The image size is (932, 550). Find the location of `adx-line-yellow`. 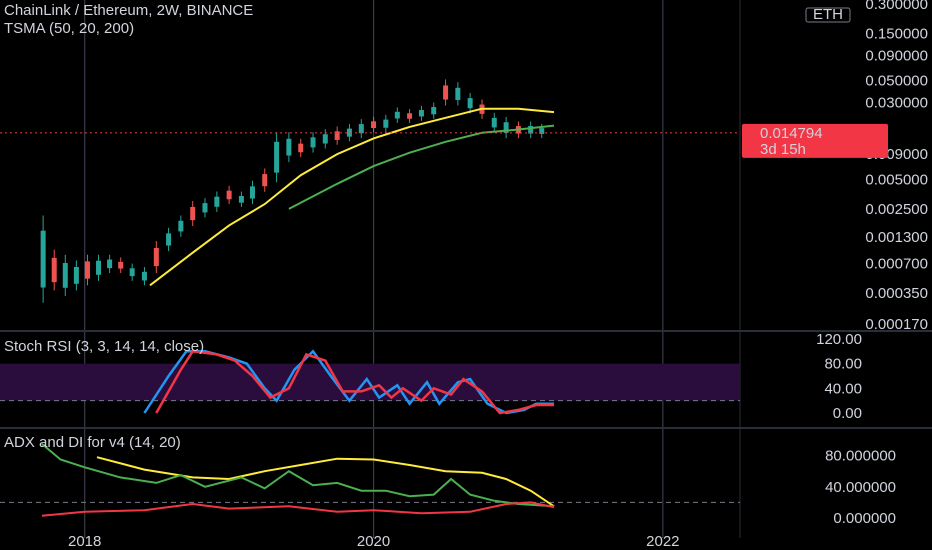

adx-line-yellow is located at coordinates (325, 482).